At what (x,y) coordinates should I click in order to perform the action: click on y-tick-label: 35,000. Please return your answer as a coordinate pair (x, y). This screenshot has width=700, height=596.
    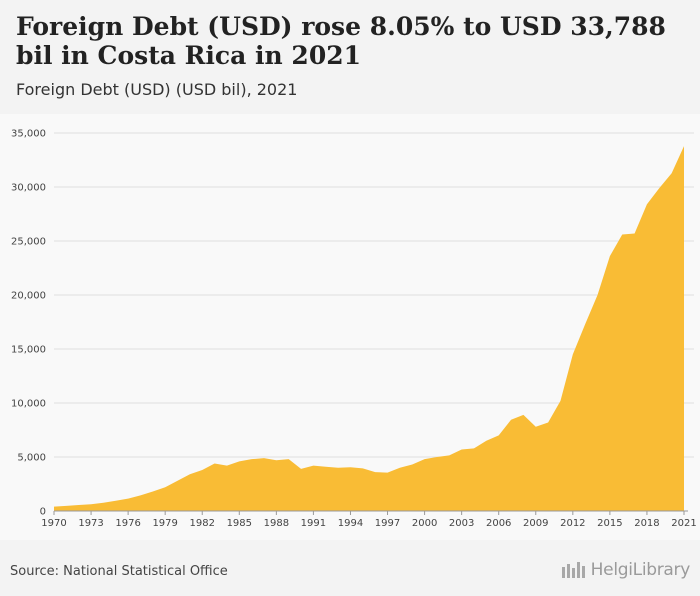
    Looking at the image, I should click on (28, 134).